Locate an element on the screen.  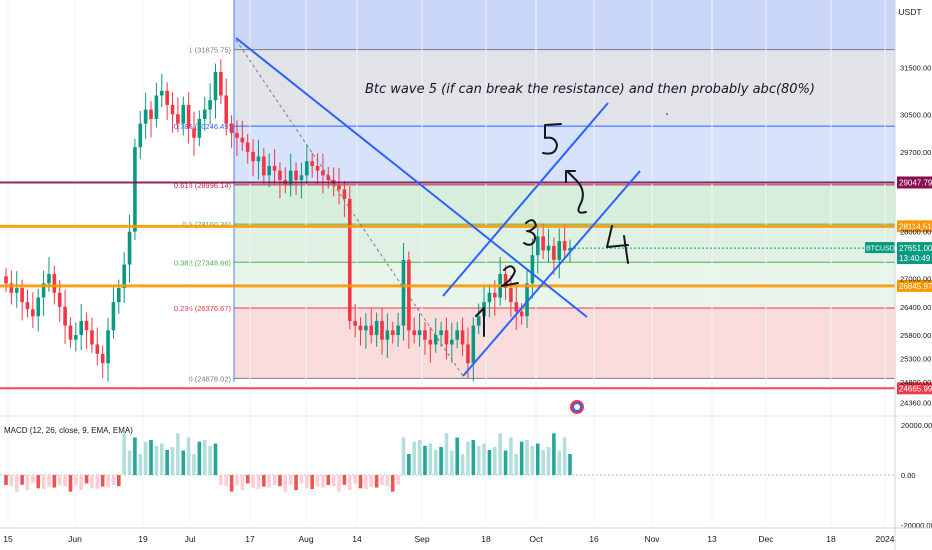
channel-lower-line is located at coordinates (551, 273).